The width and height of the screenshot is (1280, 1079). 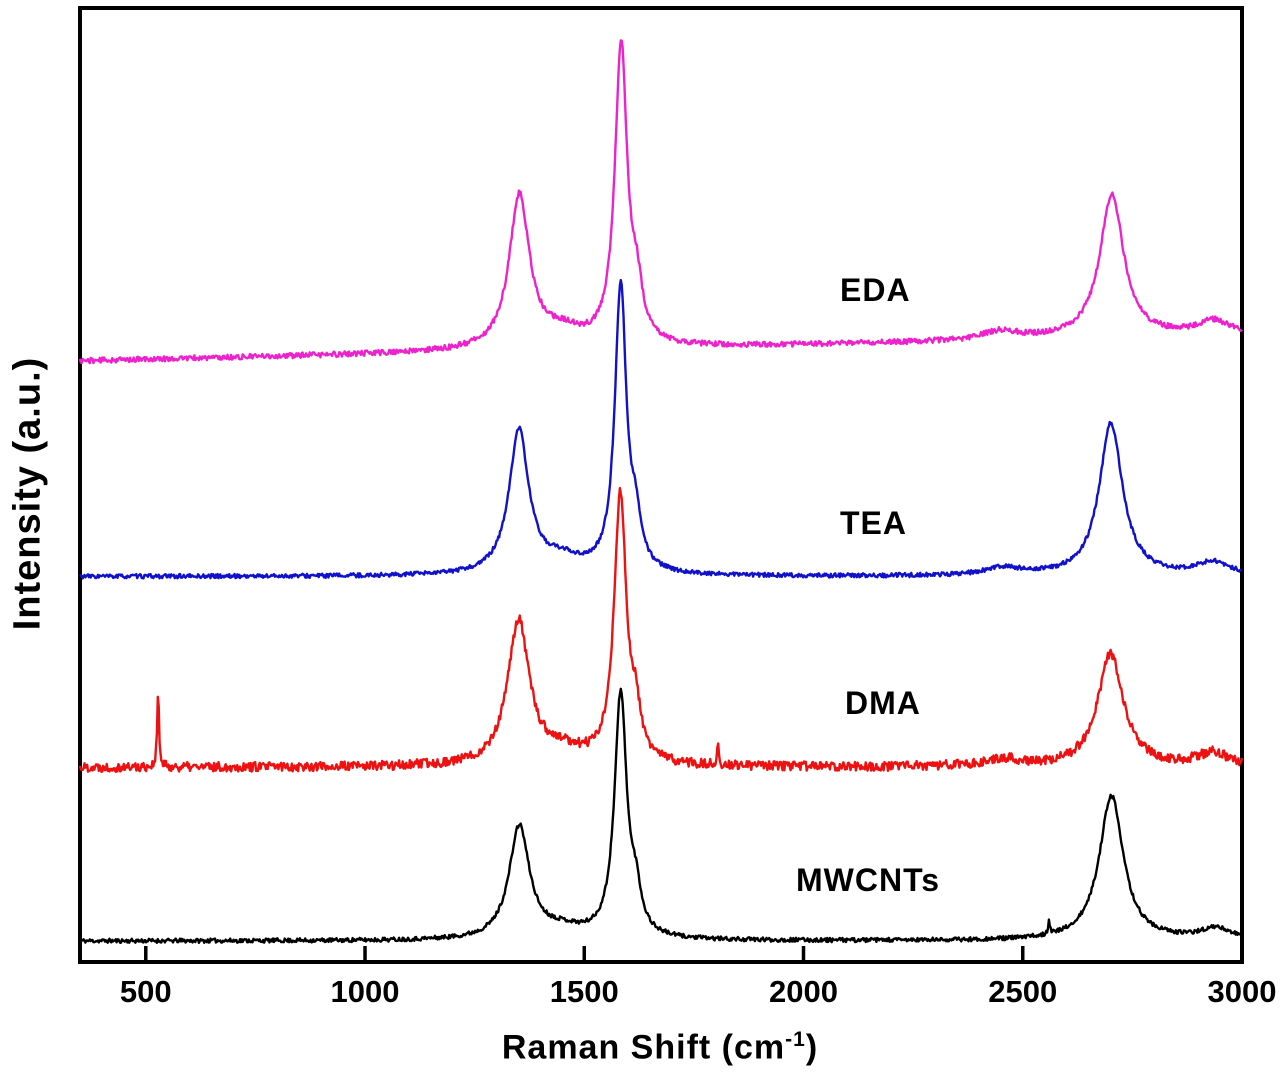 What do you see at coordinates (146, 991) in the screenshot?
I see `x-tick-label: 500` at bounding box center [146, 991].